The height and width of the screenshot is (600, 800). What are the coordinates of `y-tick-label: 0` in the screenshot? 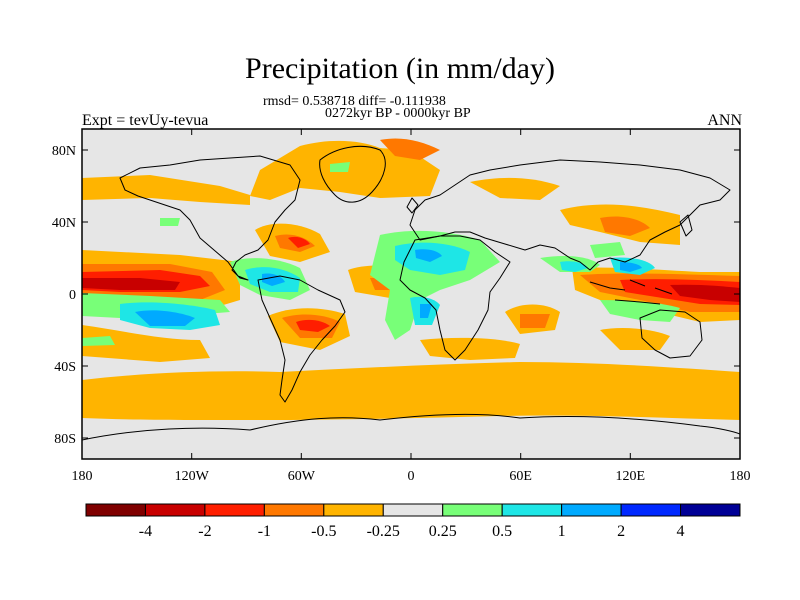 It's located at (72, 295).